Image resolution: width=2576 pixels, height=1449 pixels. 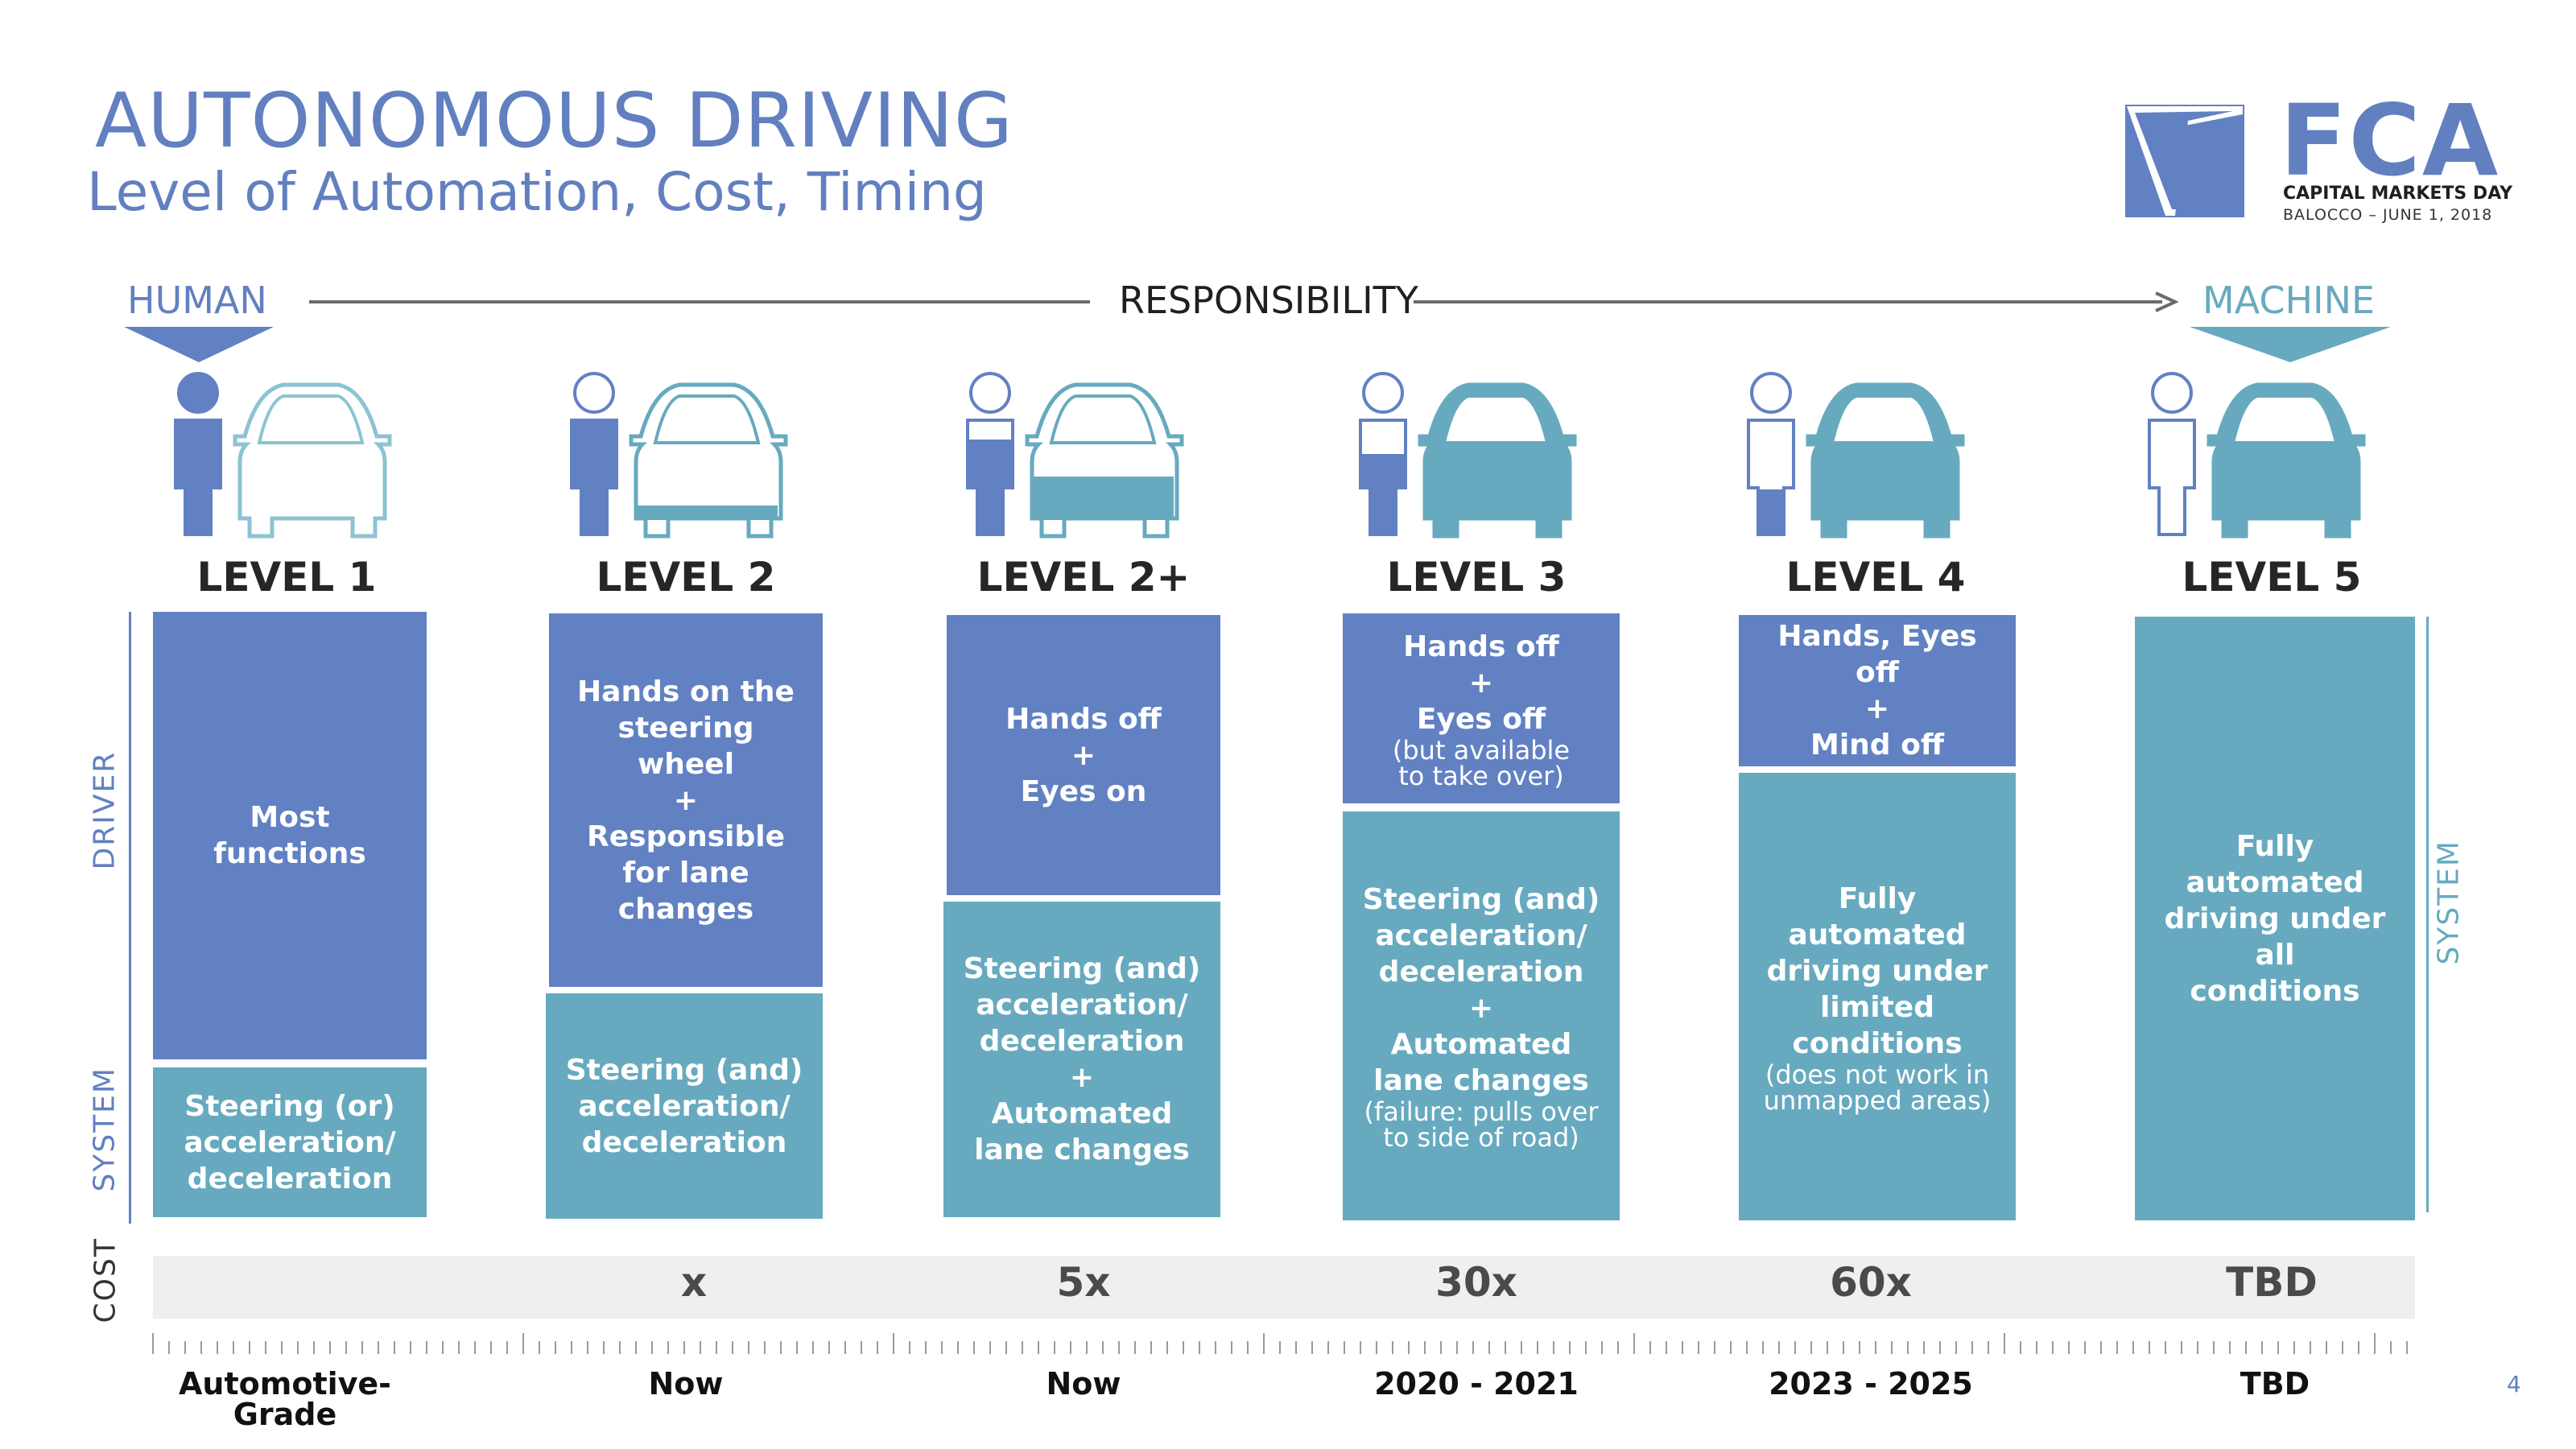 I want to click on box-text: Steering (or), so click(x=289, y=1106).